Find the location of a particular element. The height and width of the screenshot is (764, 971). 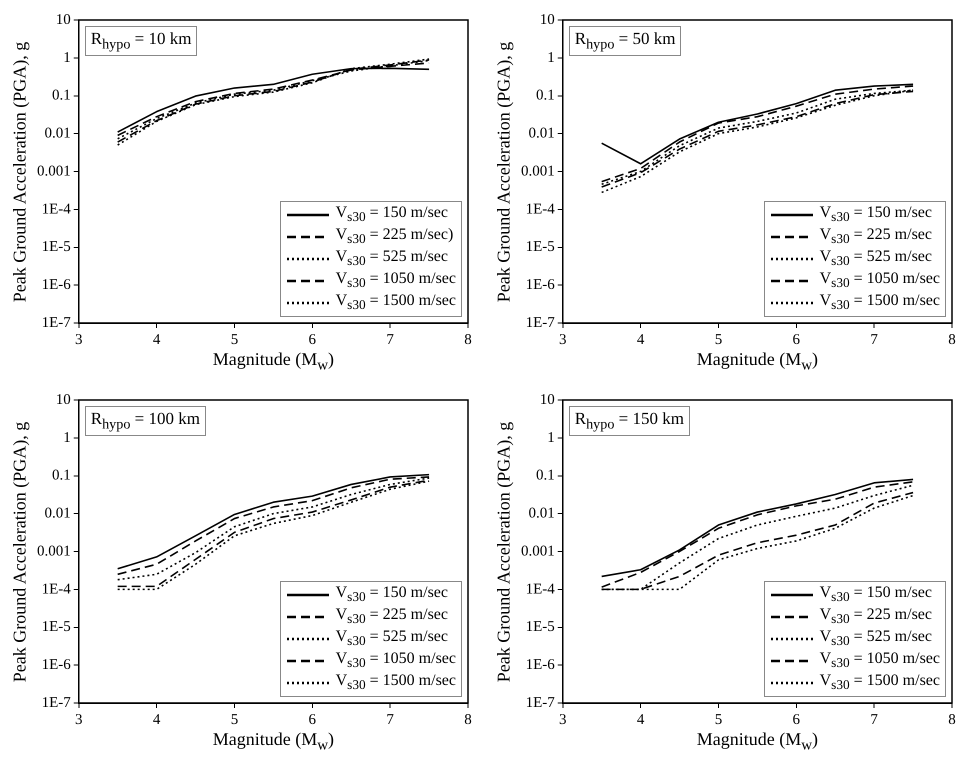

annotation: R$_{hypo}$ = 10 km is located at coordinates (141, 41).